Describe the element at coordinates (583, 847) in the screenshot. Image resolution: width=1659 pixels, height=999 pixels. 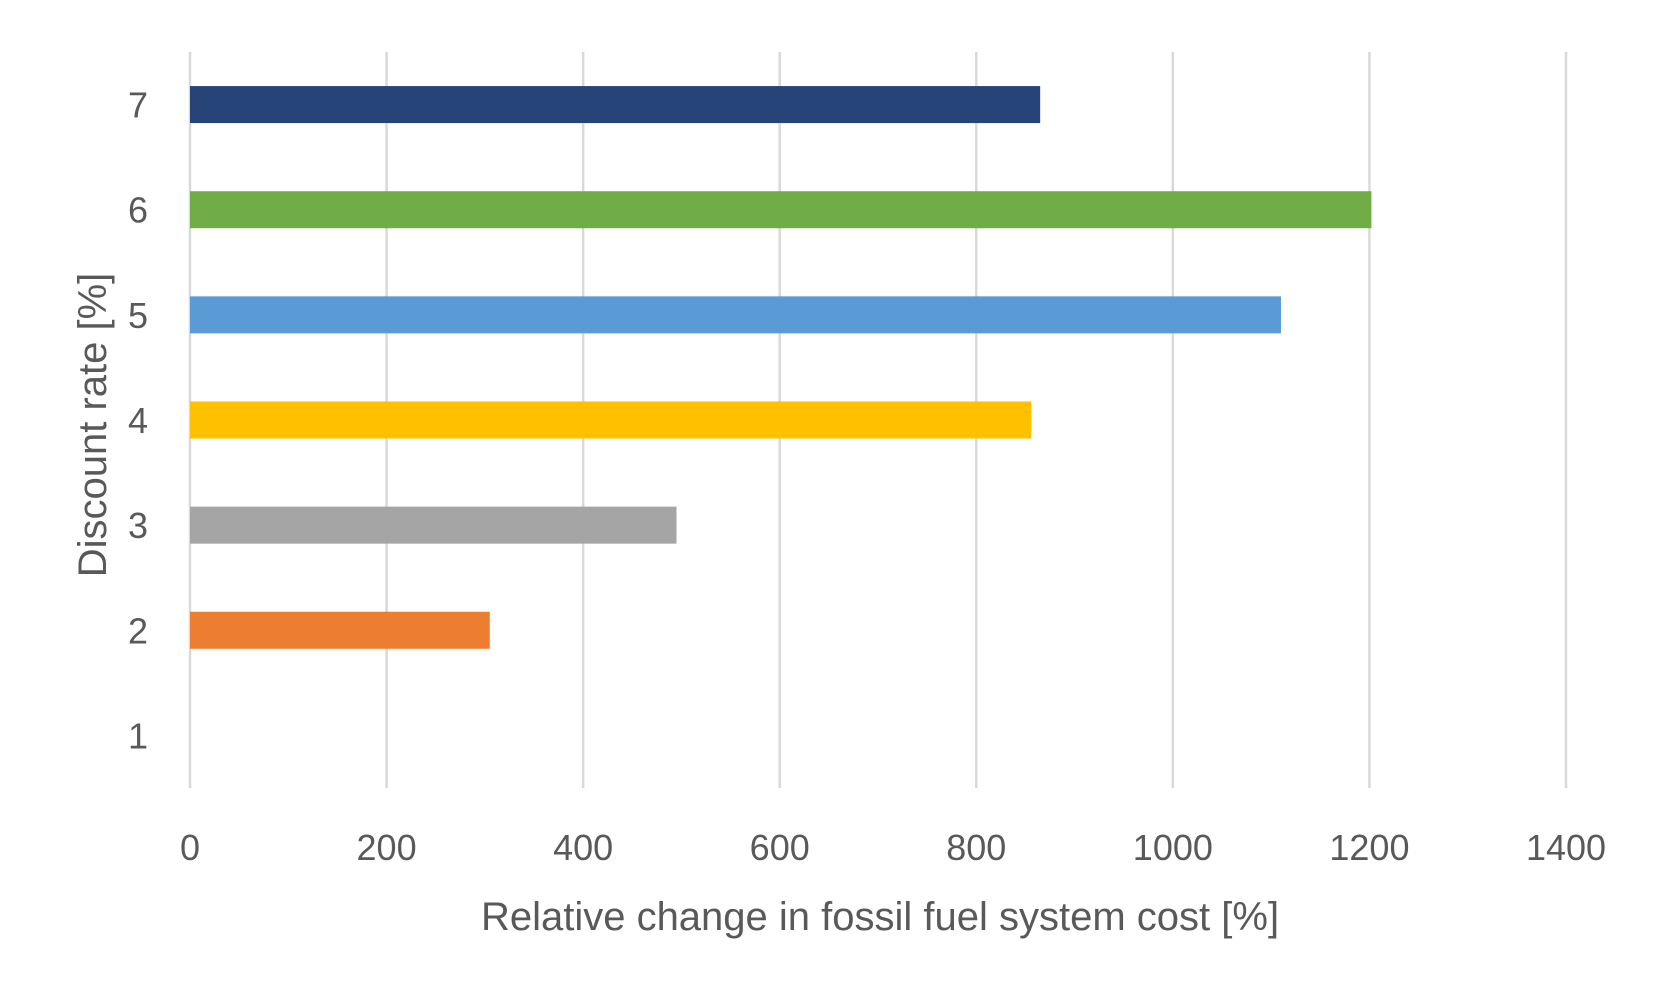
I see `x-tick-label-400: 400` at that location.